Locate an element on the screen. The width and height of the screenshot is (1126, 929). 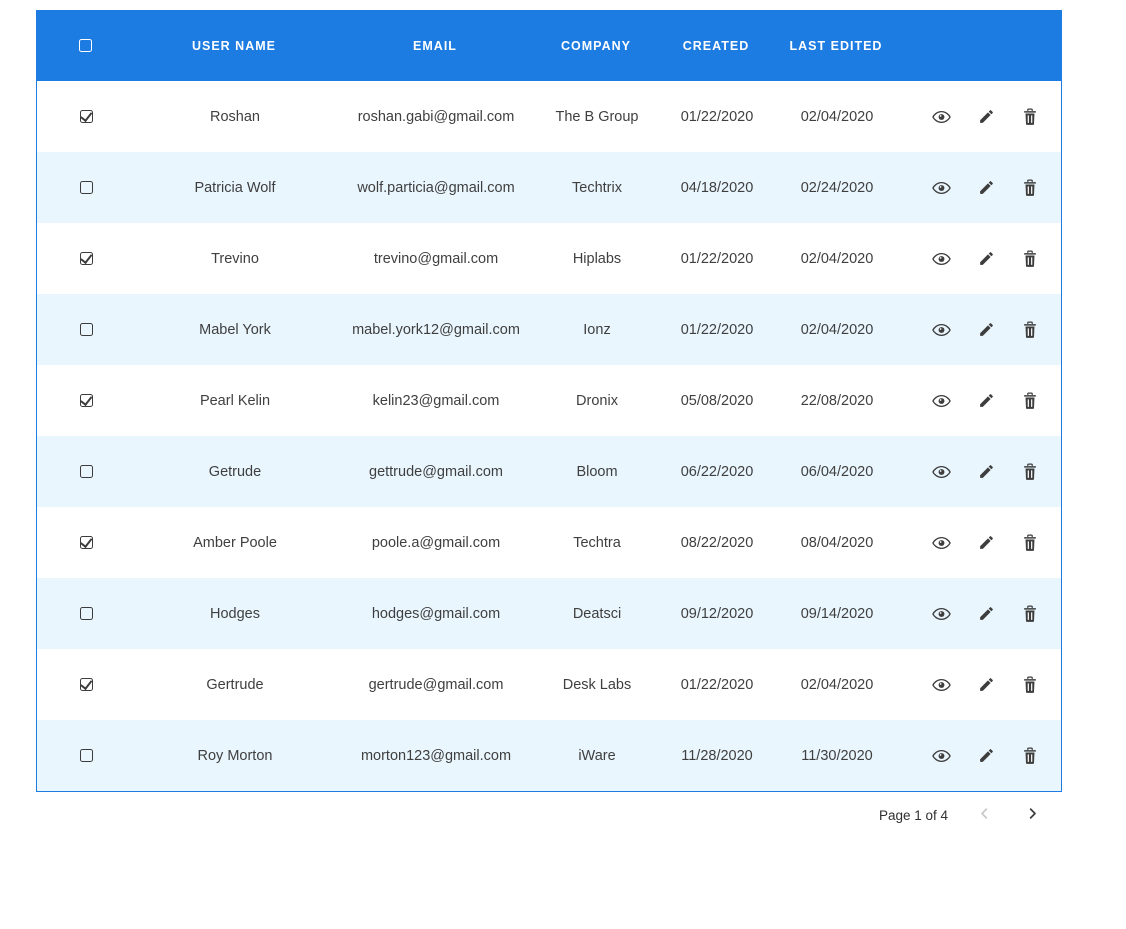
company-cell: Dronix is located at coordinates (597, 400).